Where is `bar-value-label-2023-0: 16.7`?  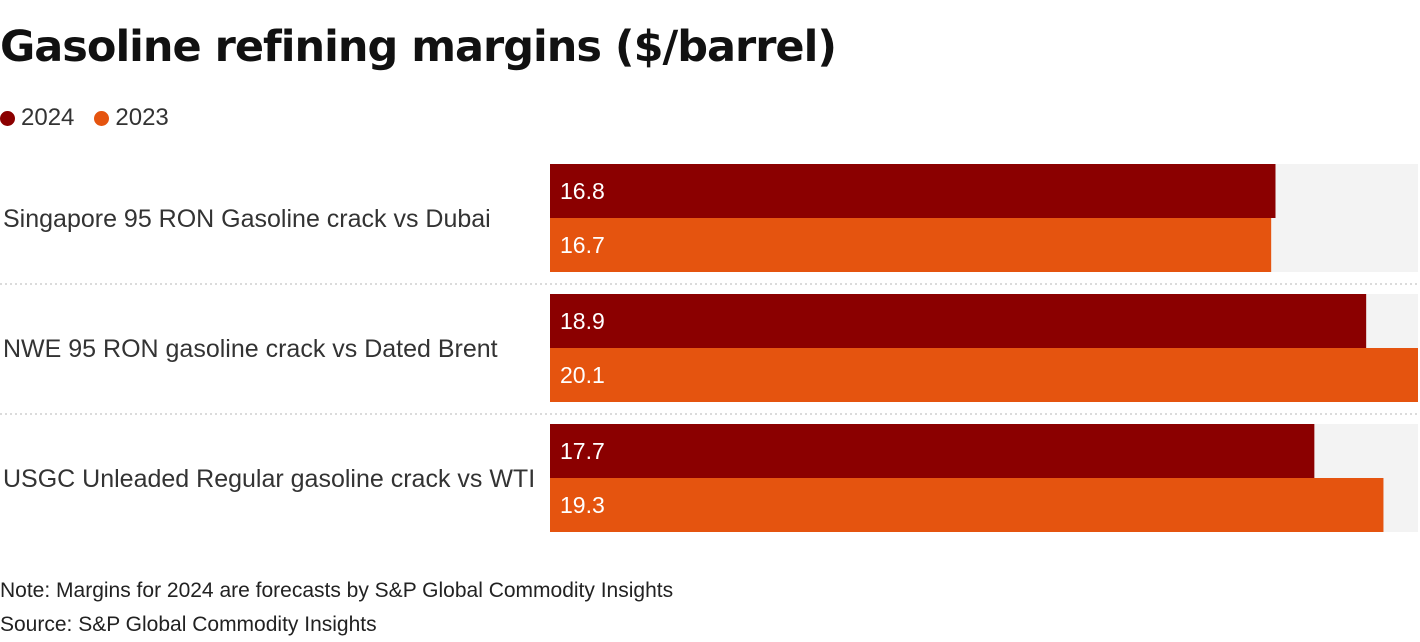
bar-value-label-2023-0: 16.7 is located at coordinates (582, 245).